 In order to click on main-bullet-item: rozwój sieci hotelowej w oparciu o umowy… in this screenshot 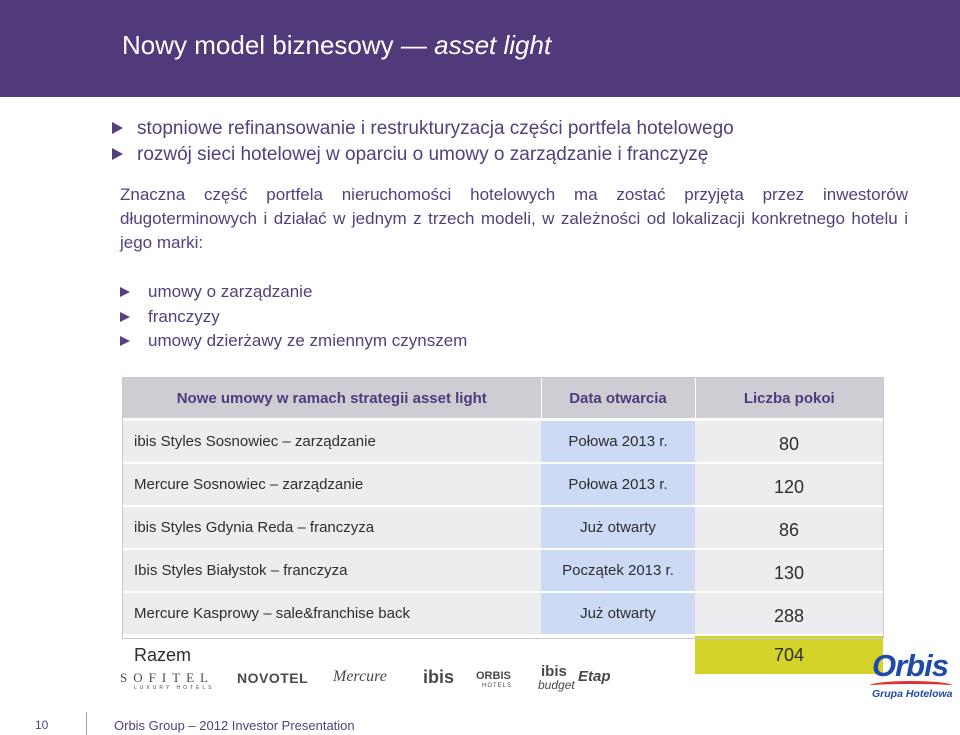, I will do `click(423, 155)`.